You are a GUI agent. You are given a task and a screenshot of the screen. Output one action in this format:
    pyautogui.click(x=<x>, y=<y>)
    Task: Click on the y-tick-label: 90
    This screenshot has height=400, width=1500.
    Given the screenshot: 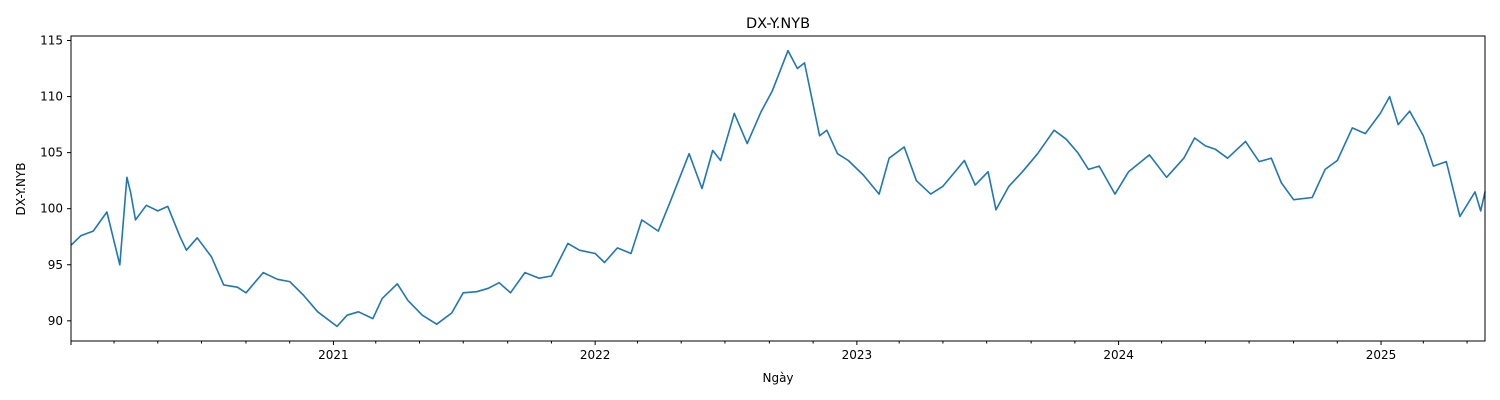 What is the action you would take?
    pyautogui.click(x=55, y=321)
    